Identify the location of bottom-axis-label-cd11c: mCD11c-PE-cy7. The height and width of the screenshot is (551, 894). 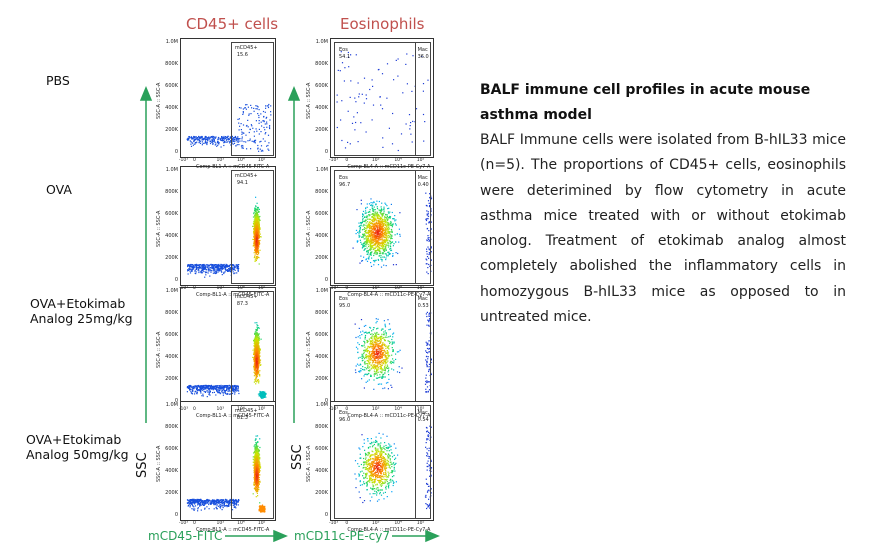
(342, 536).